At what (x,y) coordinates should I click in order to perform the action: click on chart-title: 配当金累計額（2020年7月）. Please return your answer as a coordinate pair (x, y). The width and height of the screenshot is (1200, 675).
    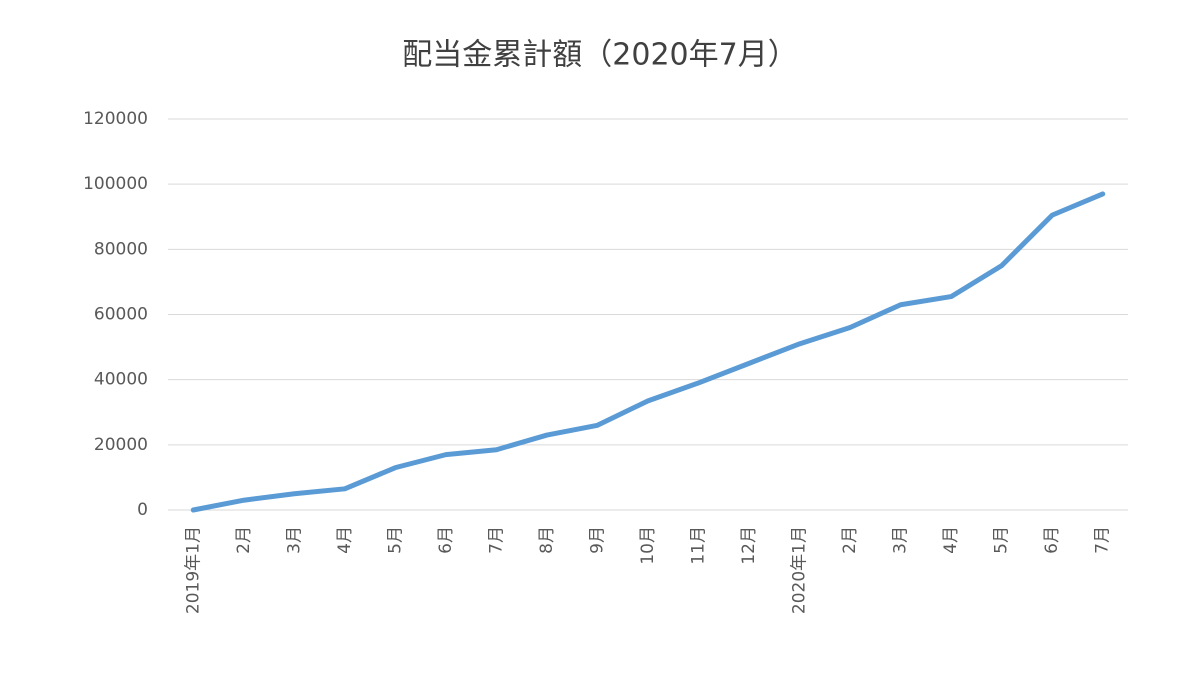
    Looking at the image, I should click on (599, 55).